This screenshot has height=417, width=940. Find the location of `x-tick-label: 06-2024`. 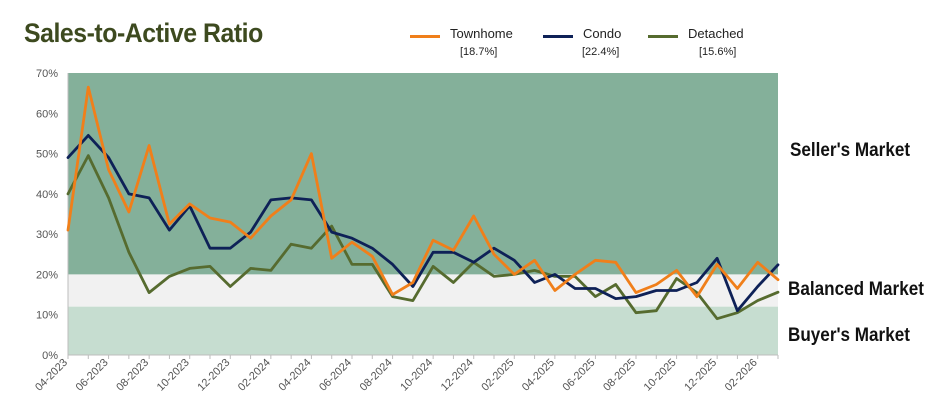

x-tick-label: 06-2024 is located at coordinates (335, 375).